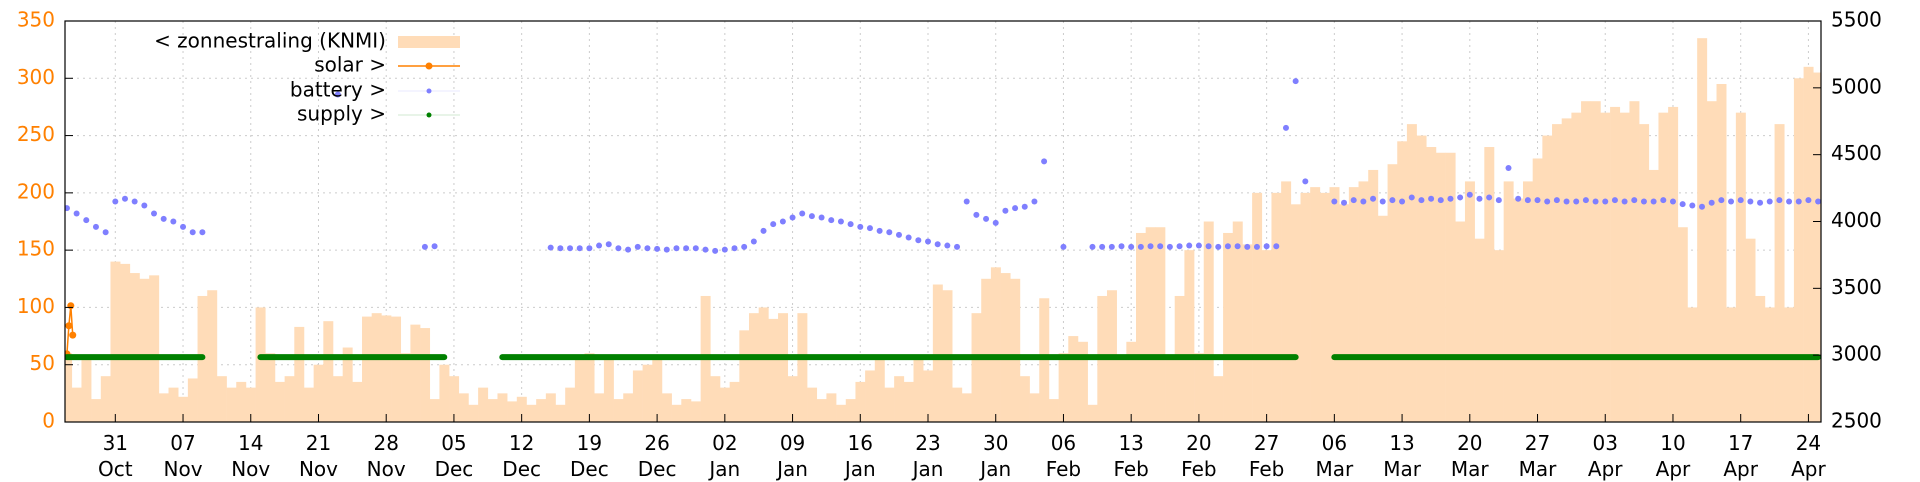 This screenshot has width=1920, height=482. What do you see at coordinates (36, 249) in the screenshot?
I see `y-tick-label: 150` at bounding box center [36, 249].